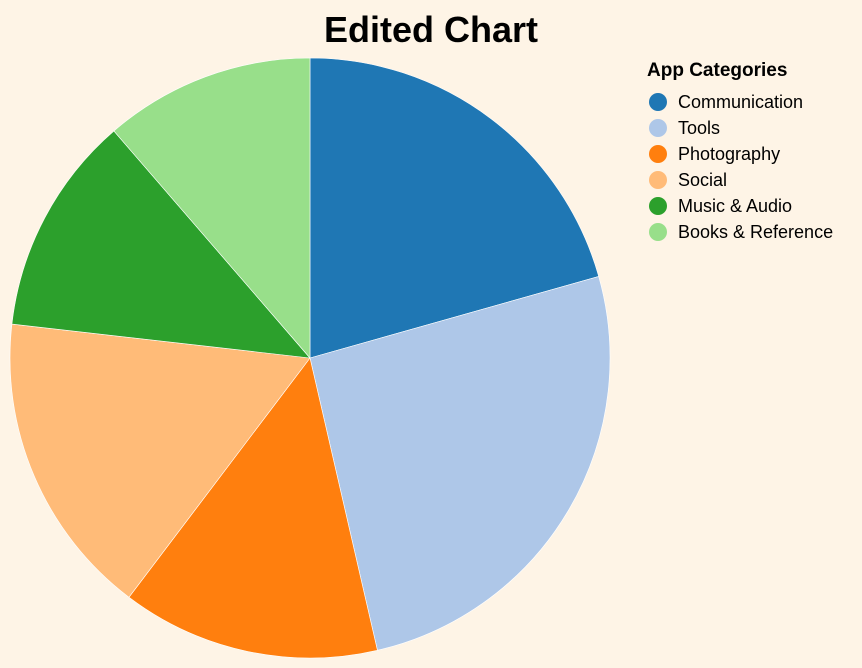 The image size is (862, 668). I want to click on pie-slice-music-and-audio, so click(161, 244).